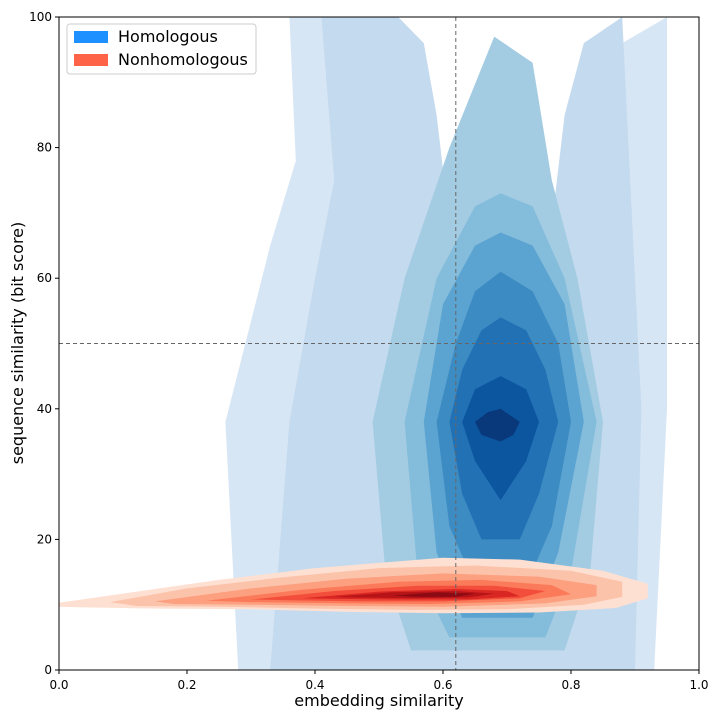  What do you see at coordinates (44, 539) in the screenshot?
I see `y-tick-label: 20` at bounding box center [44, 539].